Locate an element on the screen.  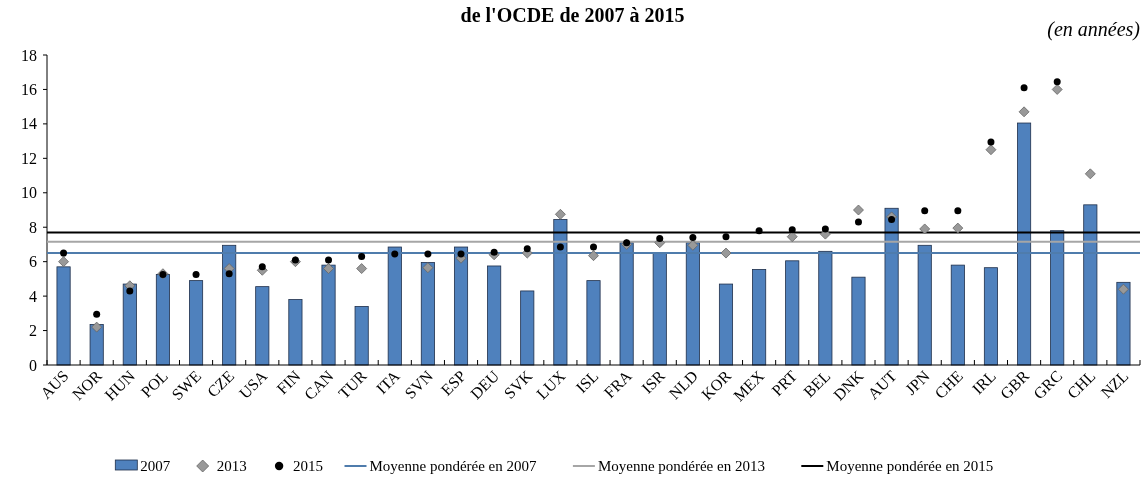
y-tick-label: 2 is located at coordinates (33, 331).